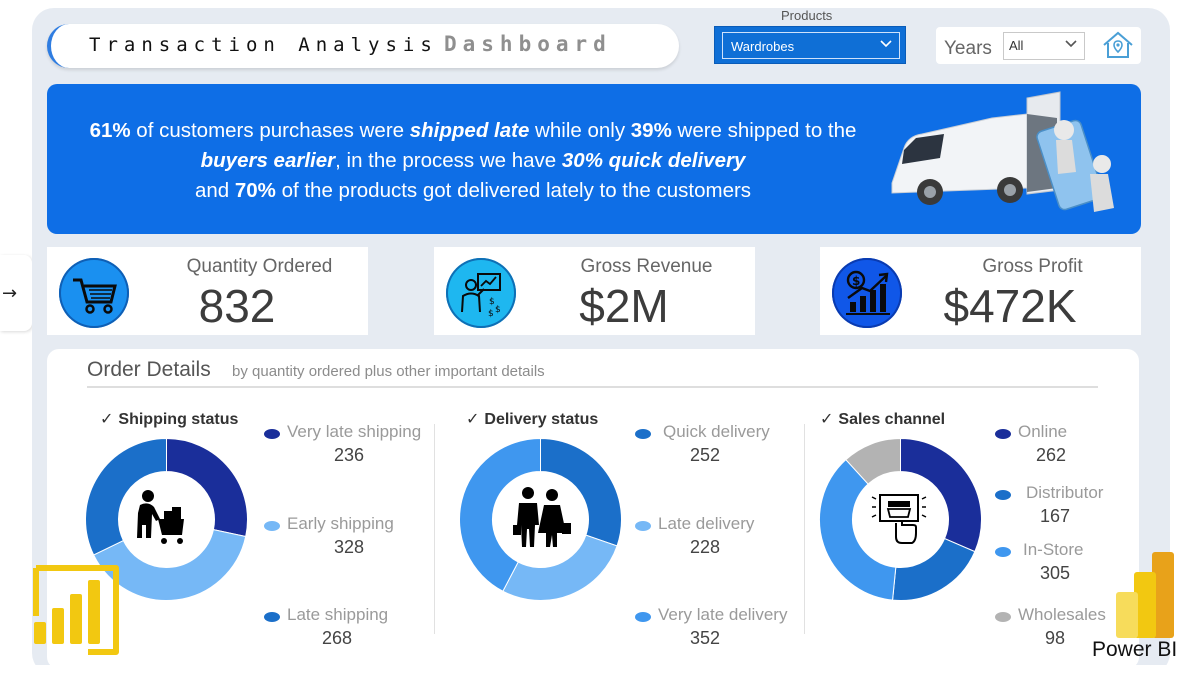  Describe the element at coordinates (705, 638) in the screenshot. I see `legend-value: 352` at that location.